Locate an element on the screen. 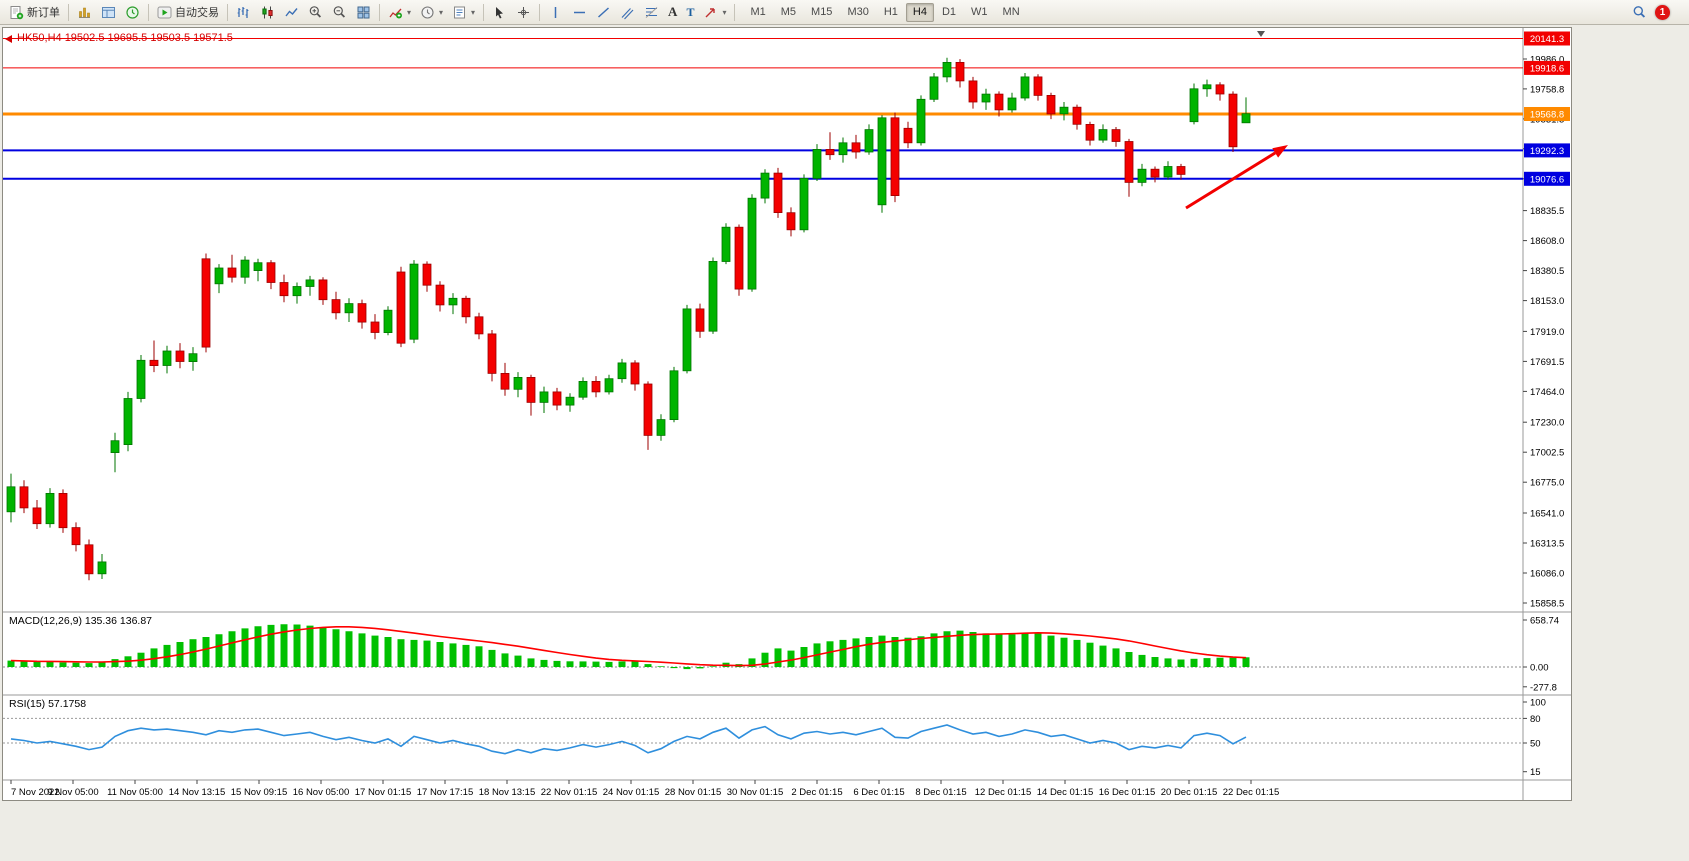 The width and height of the screenshot is (1689, 861). ohlc-bars-icon is located at coordinates (243, 12).